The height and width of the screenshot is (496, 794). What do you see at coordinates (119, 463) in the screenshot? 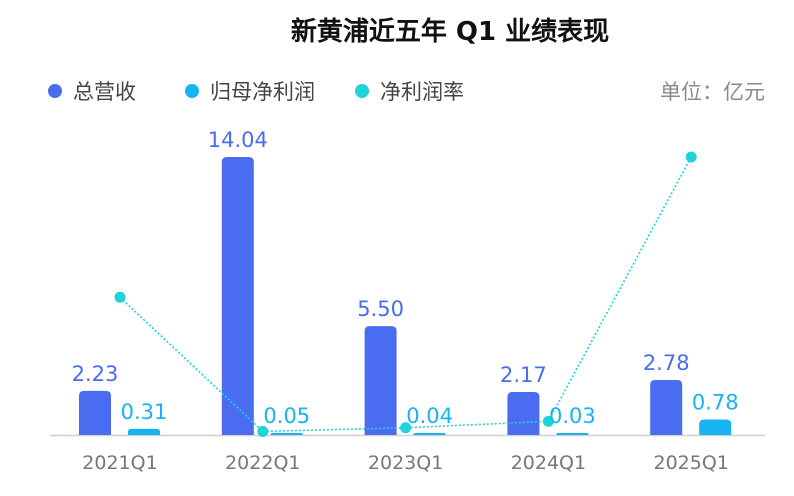
I see `x-tick-label: 2021Q1` at bounding box center [119, 463].